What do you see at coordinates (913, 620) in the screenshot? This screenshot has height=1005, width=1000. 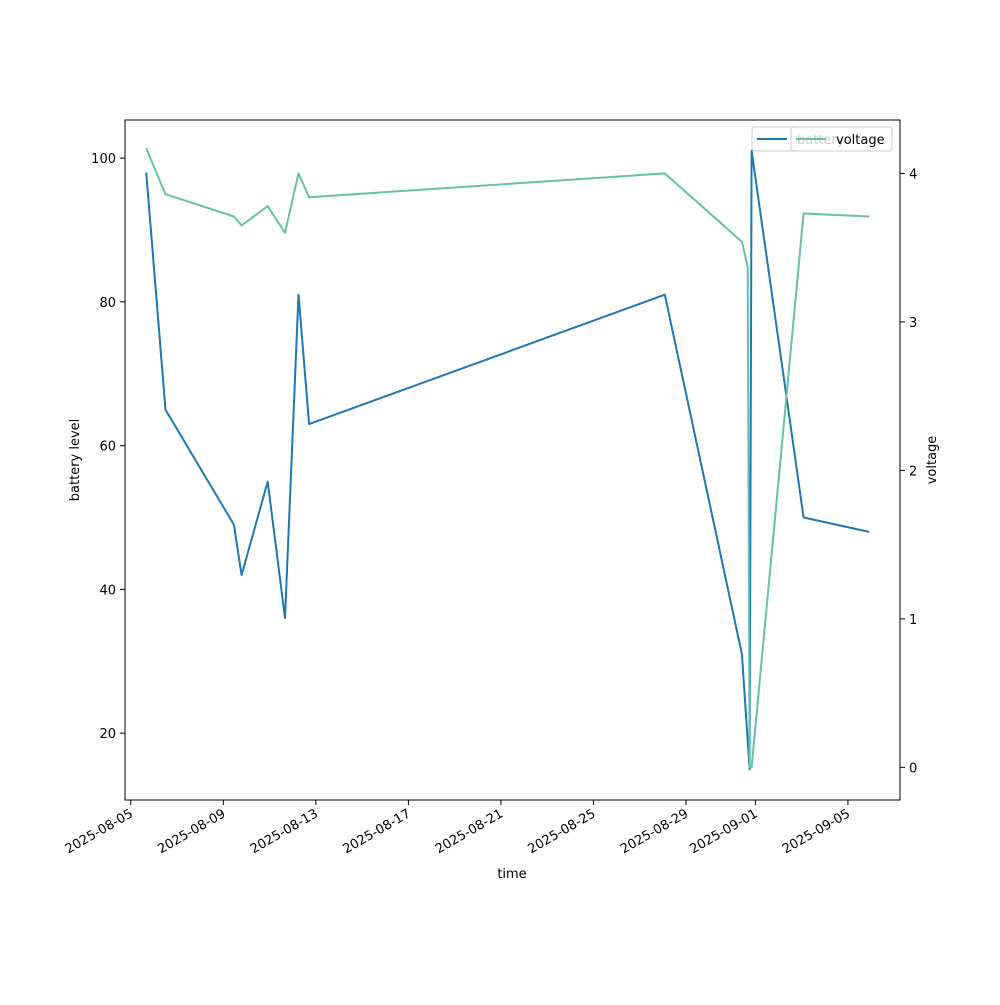 I see `y-right-tick-label: 1` at bounding box center [913, 620].